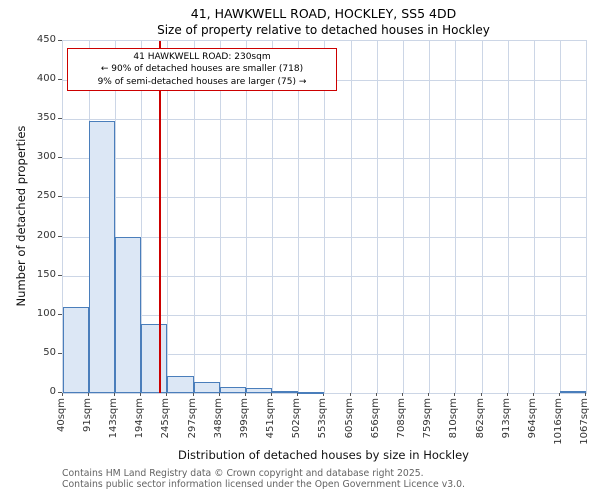 Image resolution: width=600 pixels, height=500 pixels. What do you see at coordinates (323, 418) in the screenshot?
I see `x-tick-label: 553sqm` at bounding box center [323, 418].